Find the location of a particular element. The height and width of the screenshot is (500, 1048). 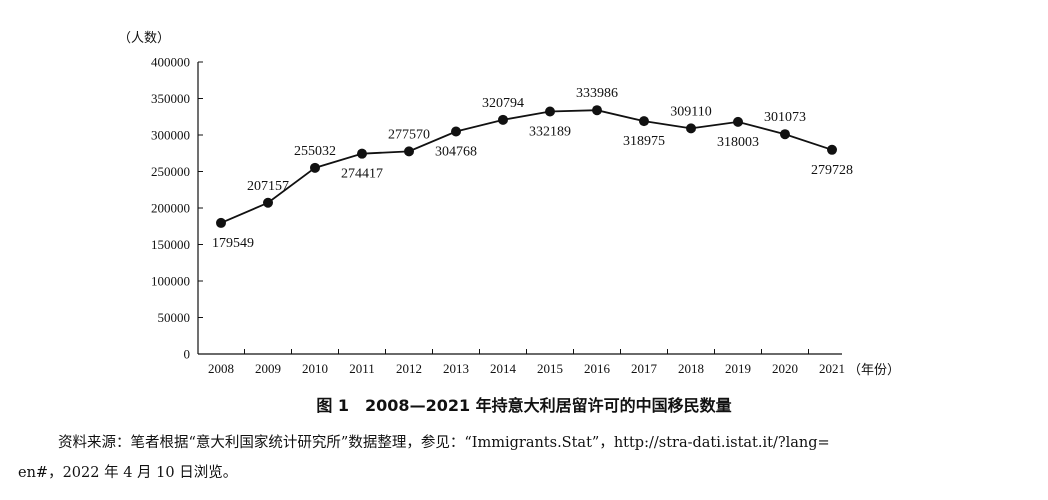

x-tick-label: 2010 is located at coordinates (315, 368).